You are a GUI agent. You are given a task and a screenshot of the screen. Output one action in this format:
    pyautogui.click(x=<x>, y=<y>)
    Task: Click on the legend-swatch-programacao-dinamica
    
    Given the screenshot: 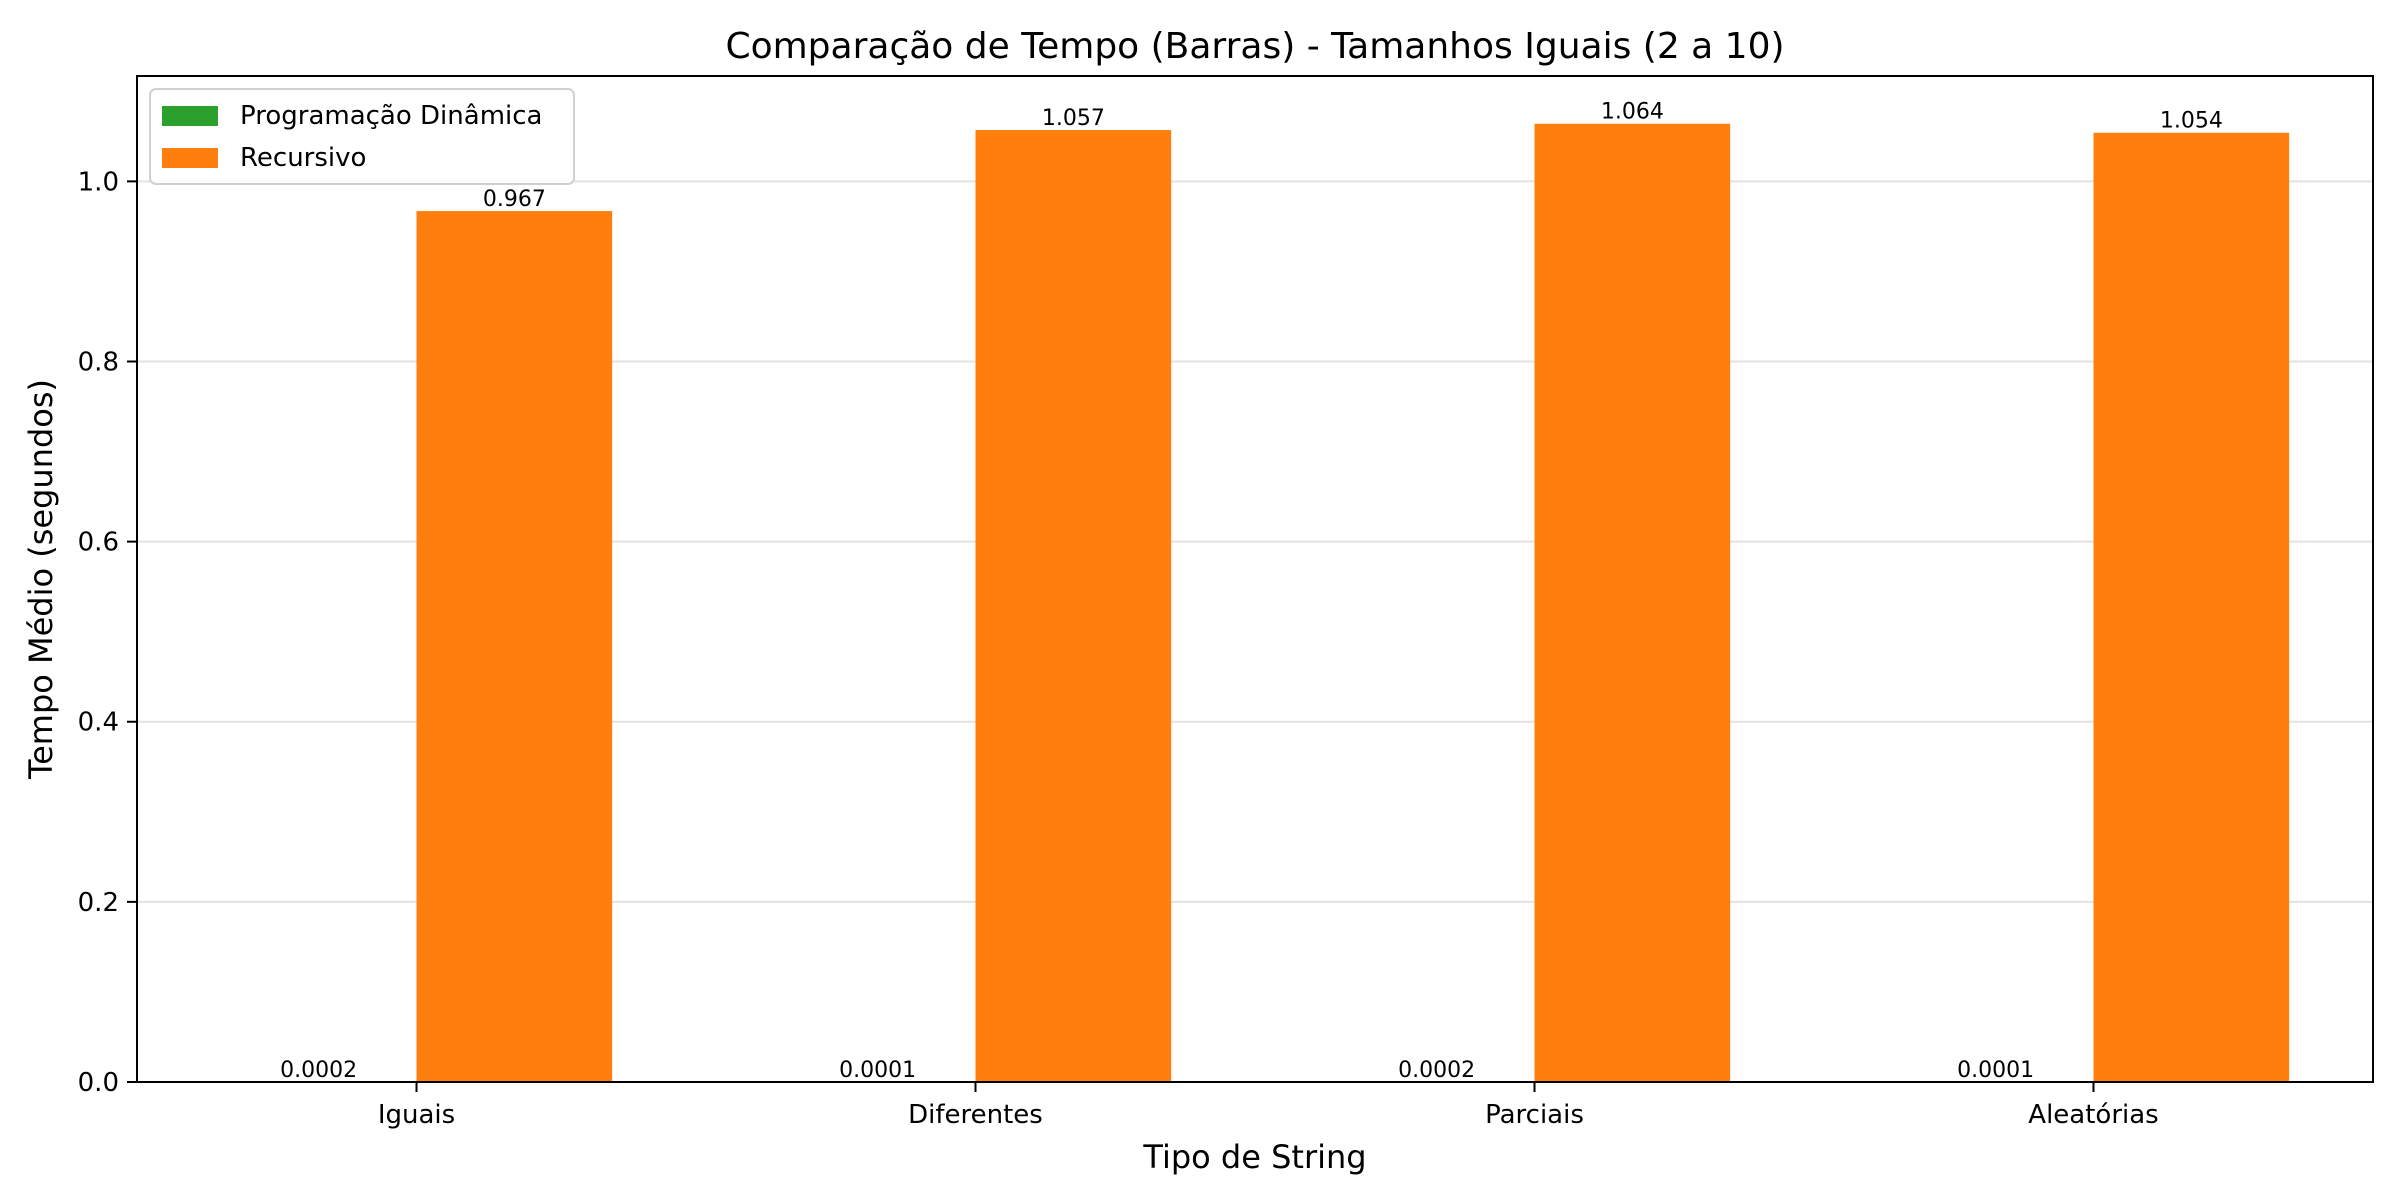 What is the action you would take?
    pyautogui.click(x=190, y=116)
    